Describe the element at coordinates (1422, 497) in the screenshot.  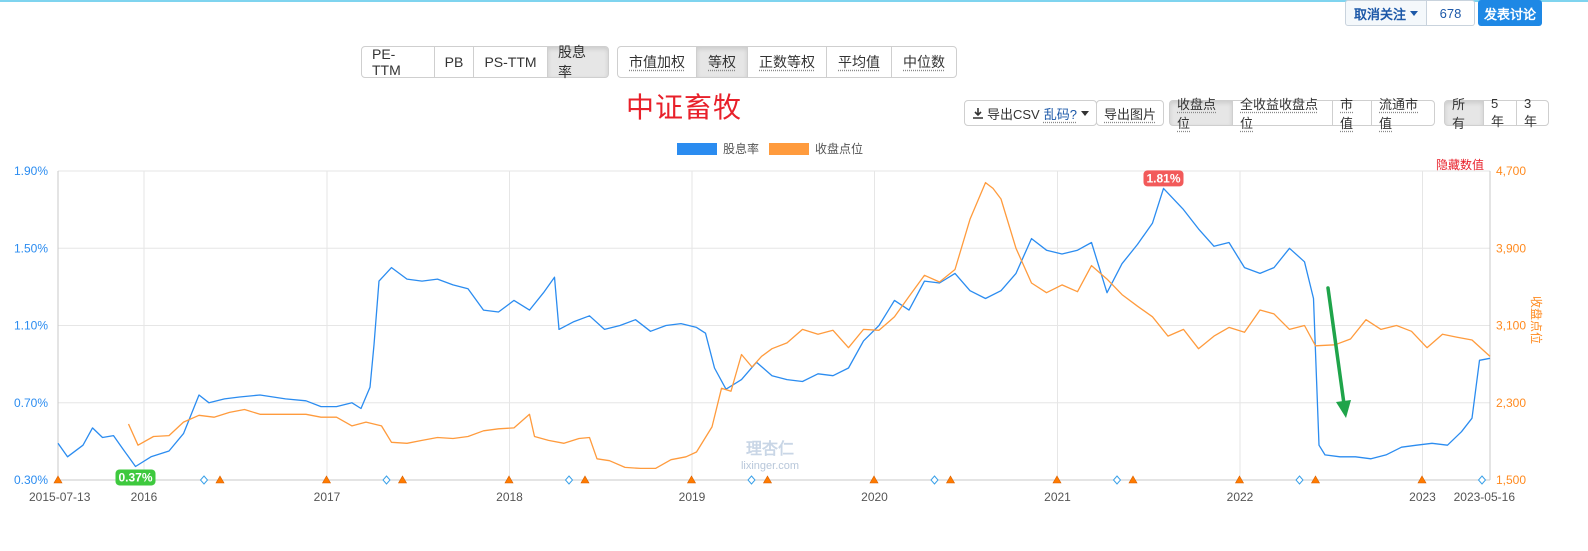
I see `x-tick-label: 2023` at that location.